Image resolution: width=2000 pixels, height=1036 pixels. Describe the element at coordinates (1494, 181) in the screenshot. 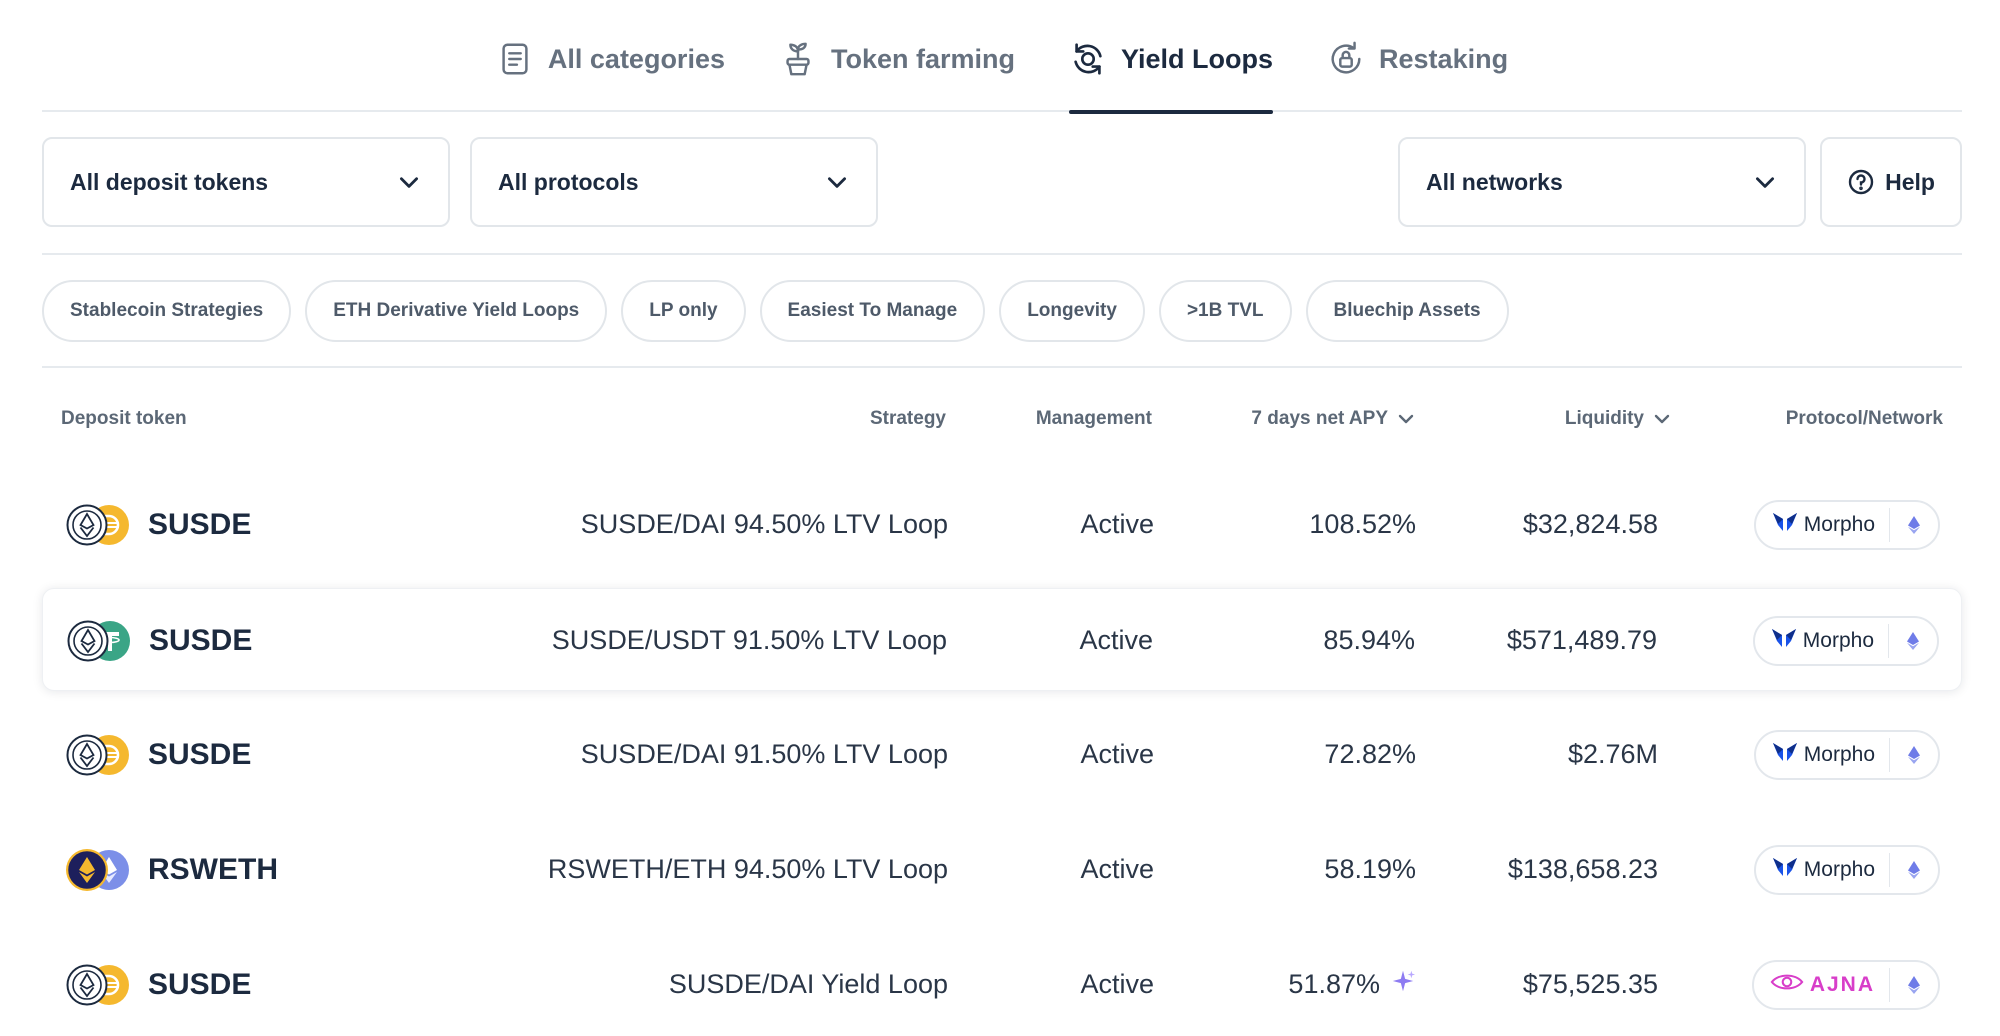

I see `select-label: All networks` at that location.